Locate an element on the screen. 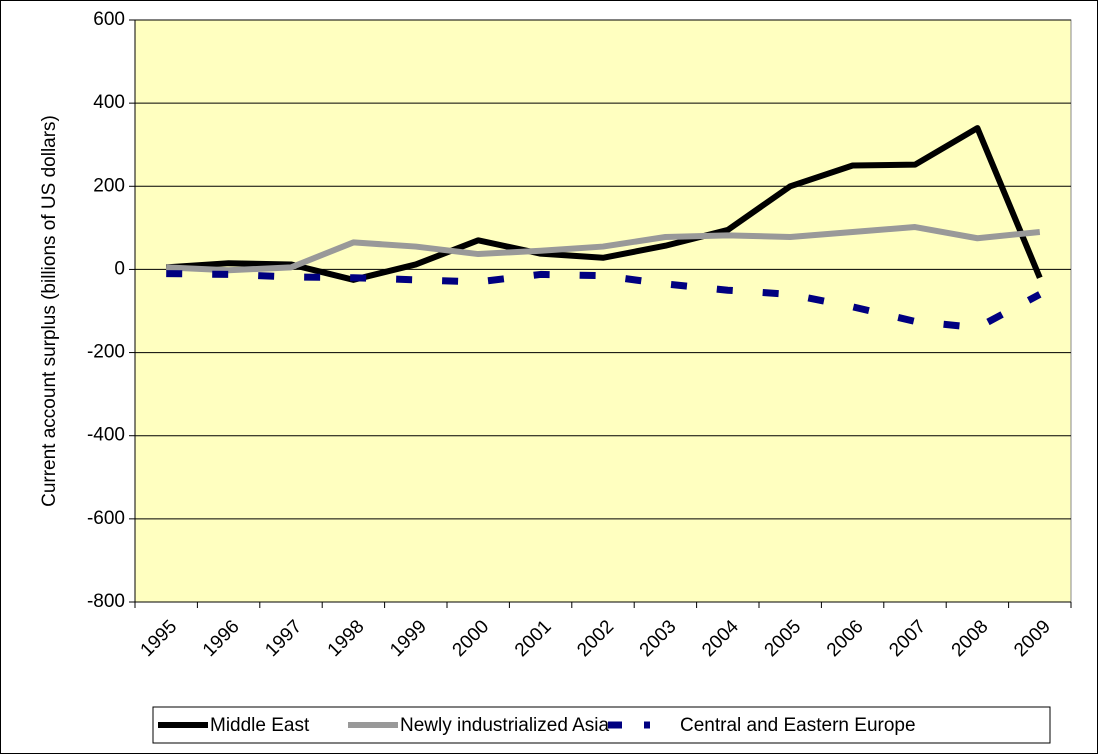 Image resolution: width=1099 pixels, height=755 pixels. legend-box is located at coordinates (601, 725).